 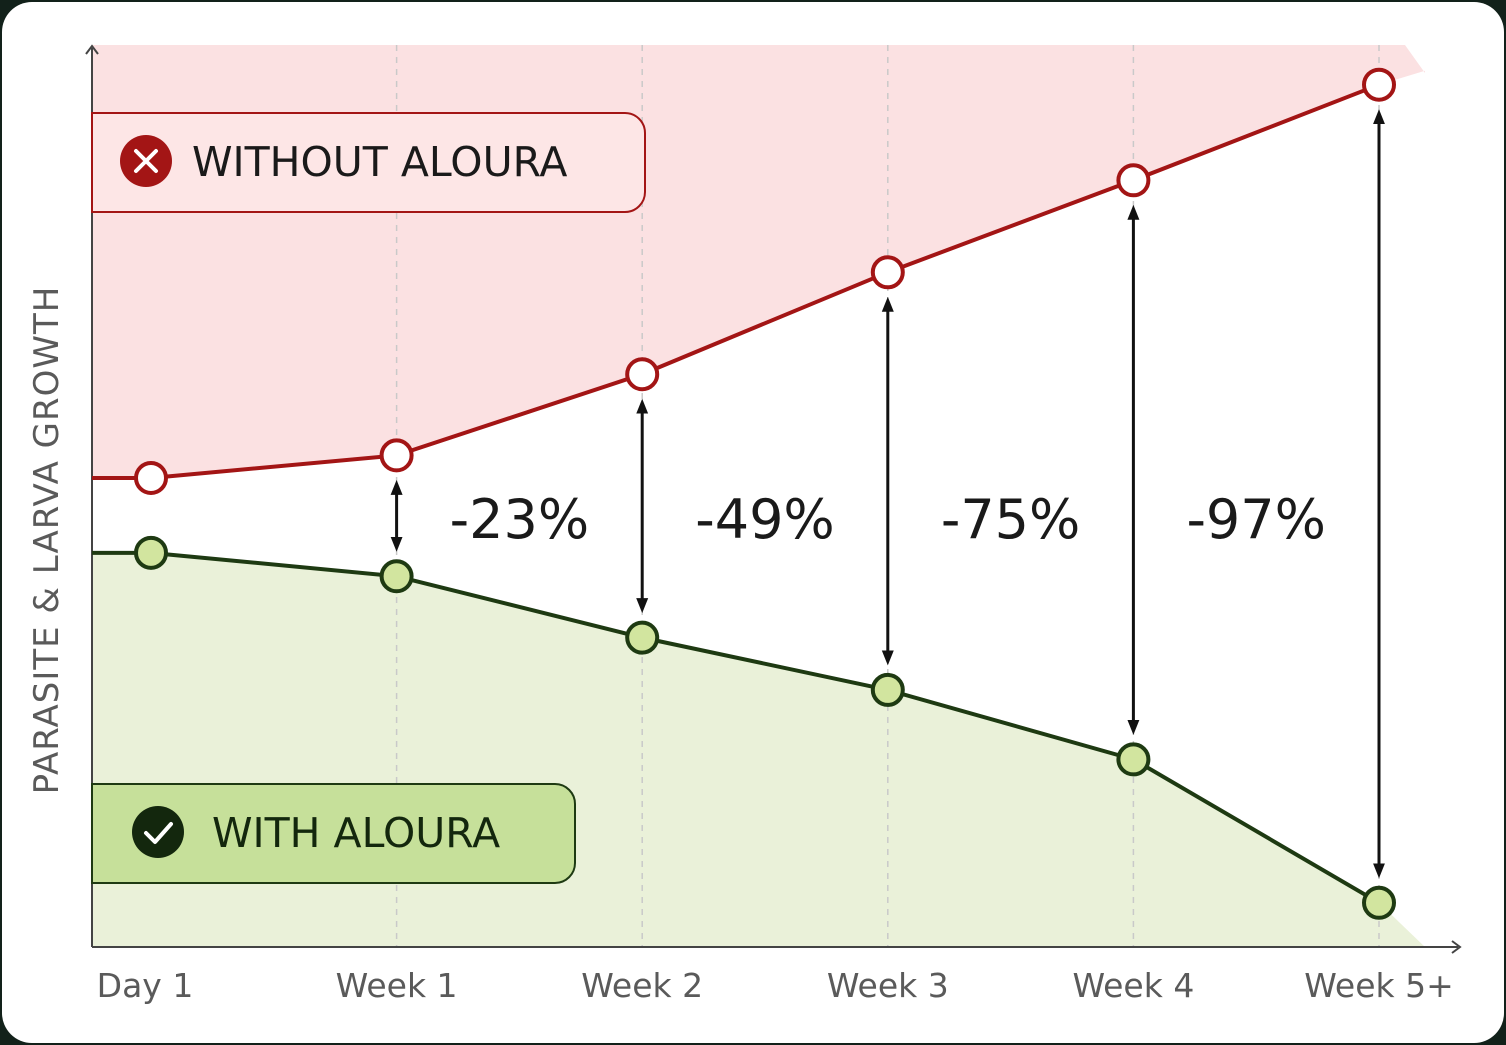 I want to click on legend-icon, so click(x=158, y=832).